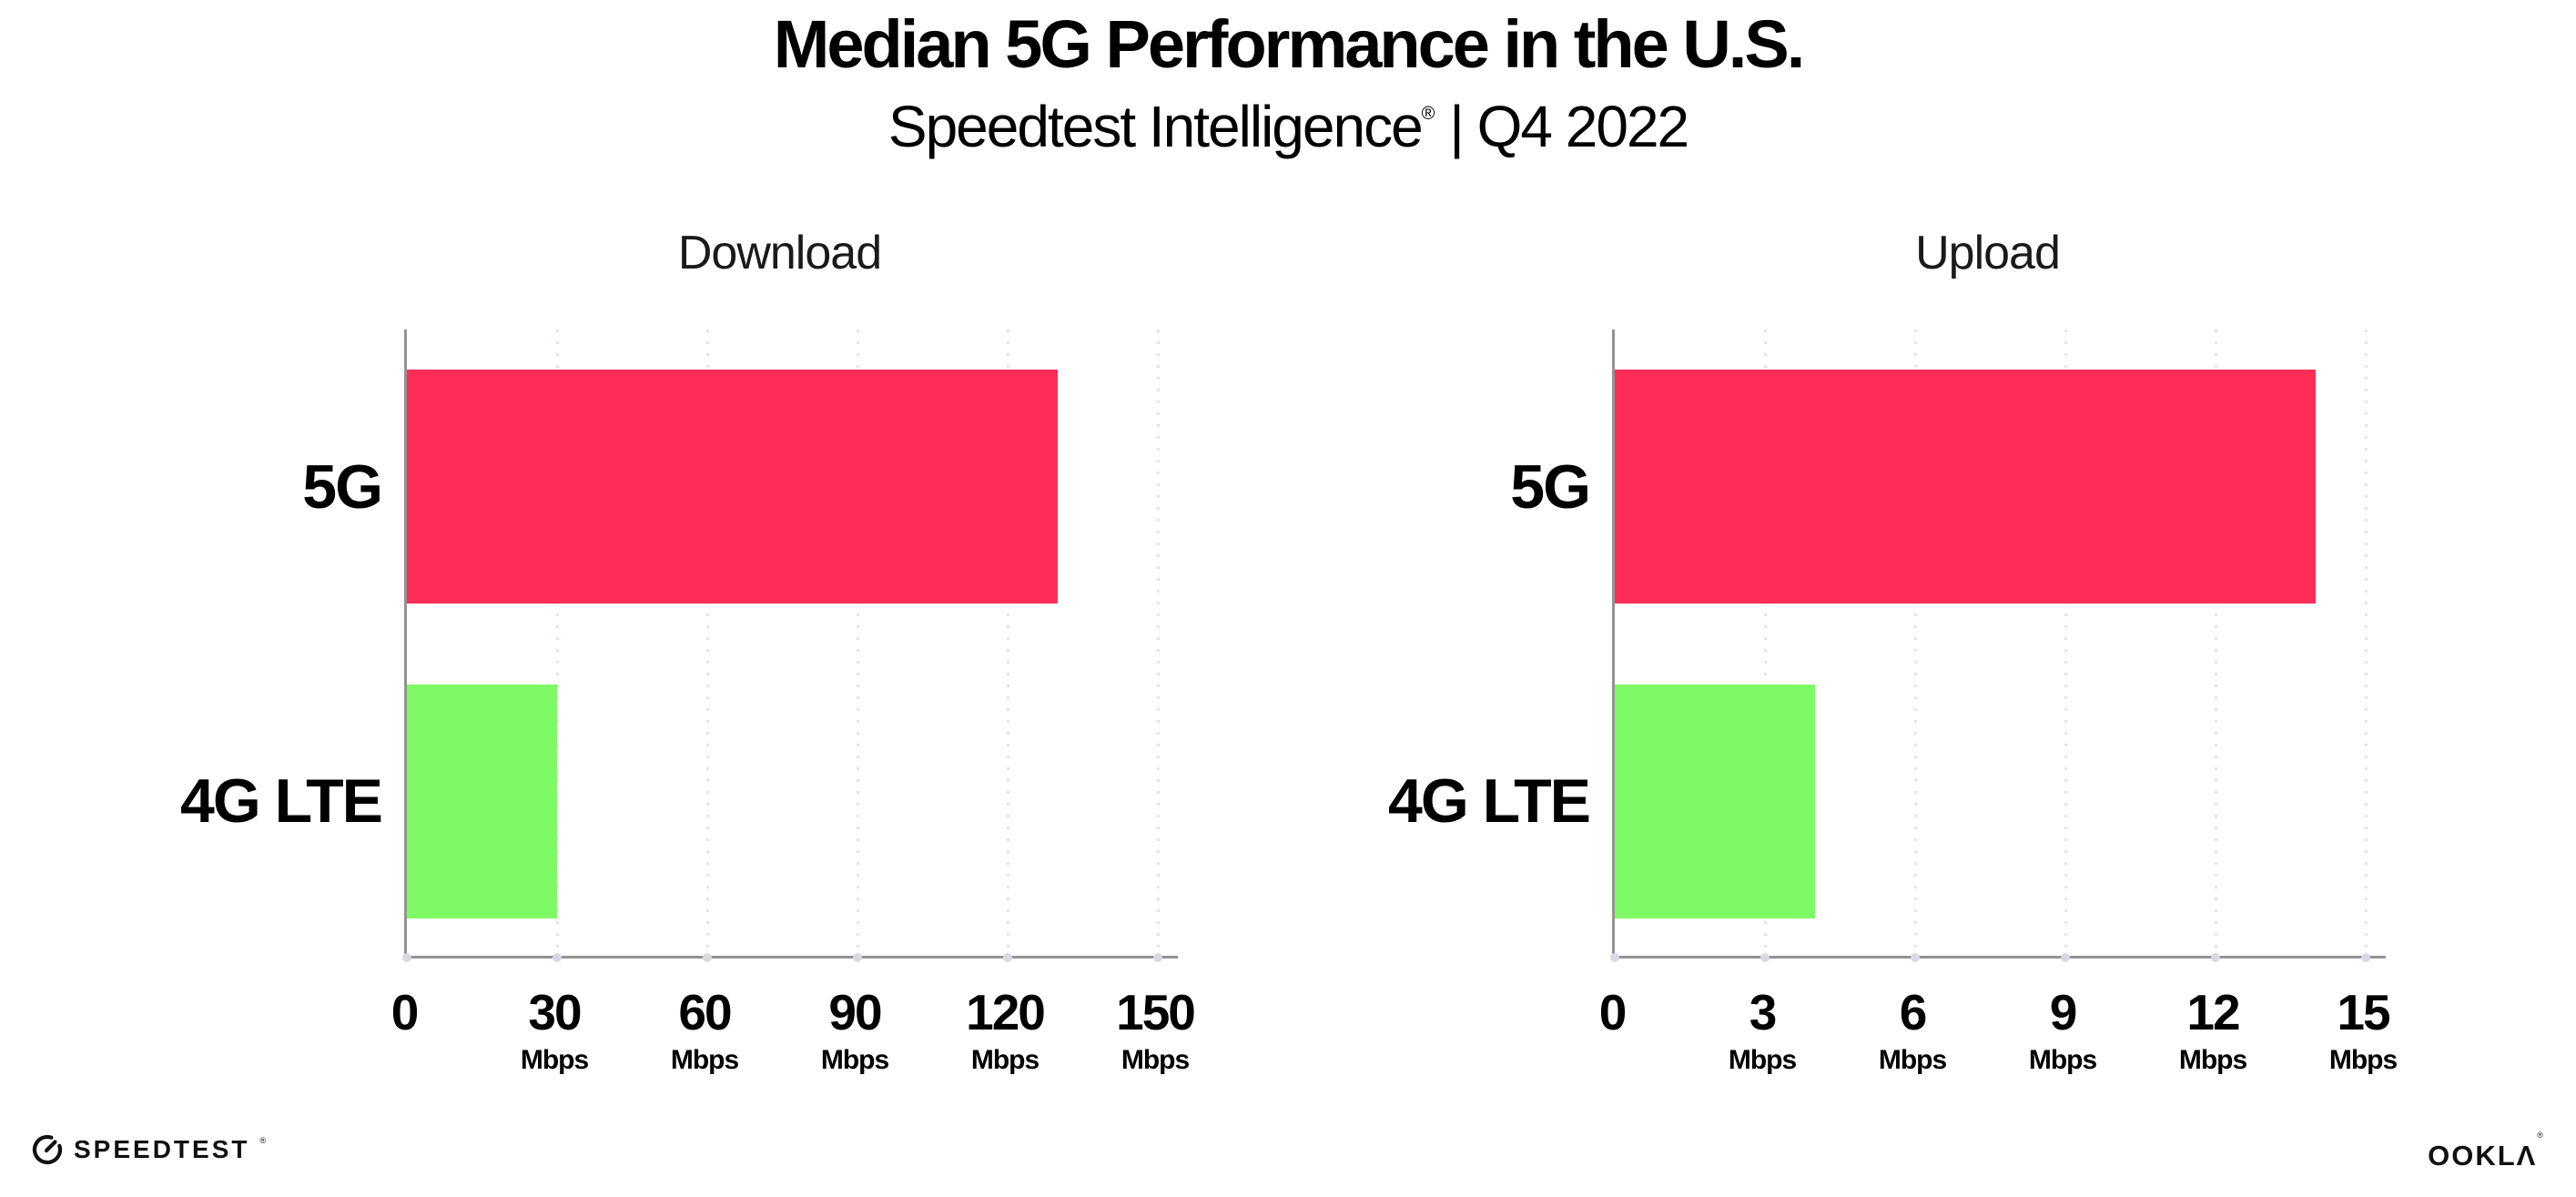  What do you see at coordinates (707, 957) in the screenshot?
I see `axis-tick-dot-60-download` at bounding box center [707, 957].